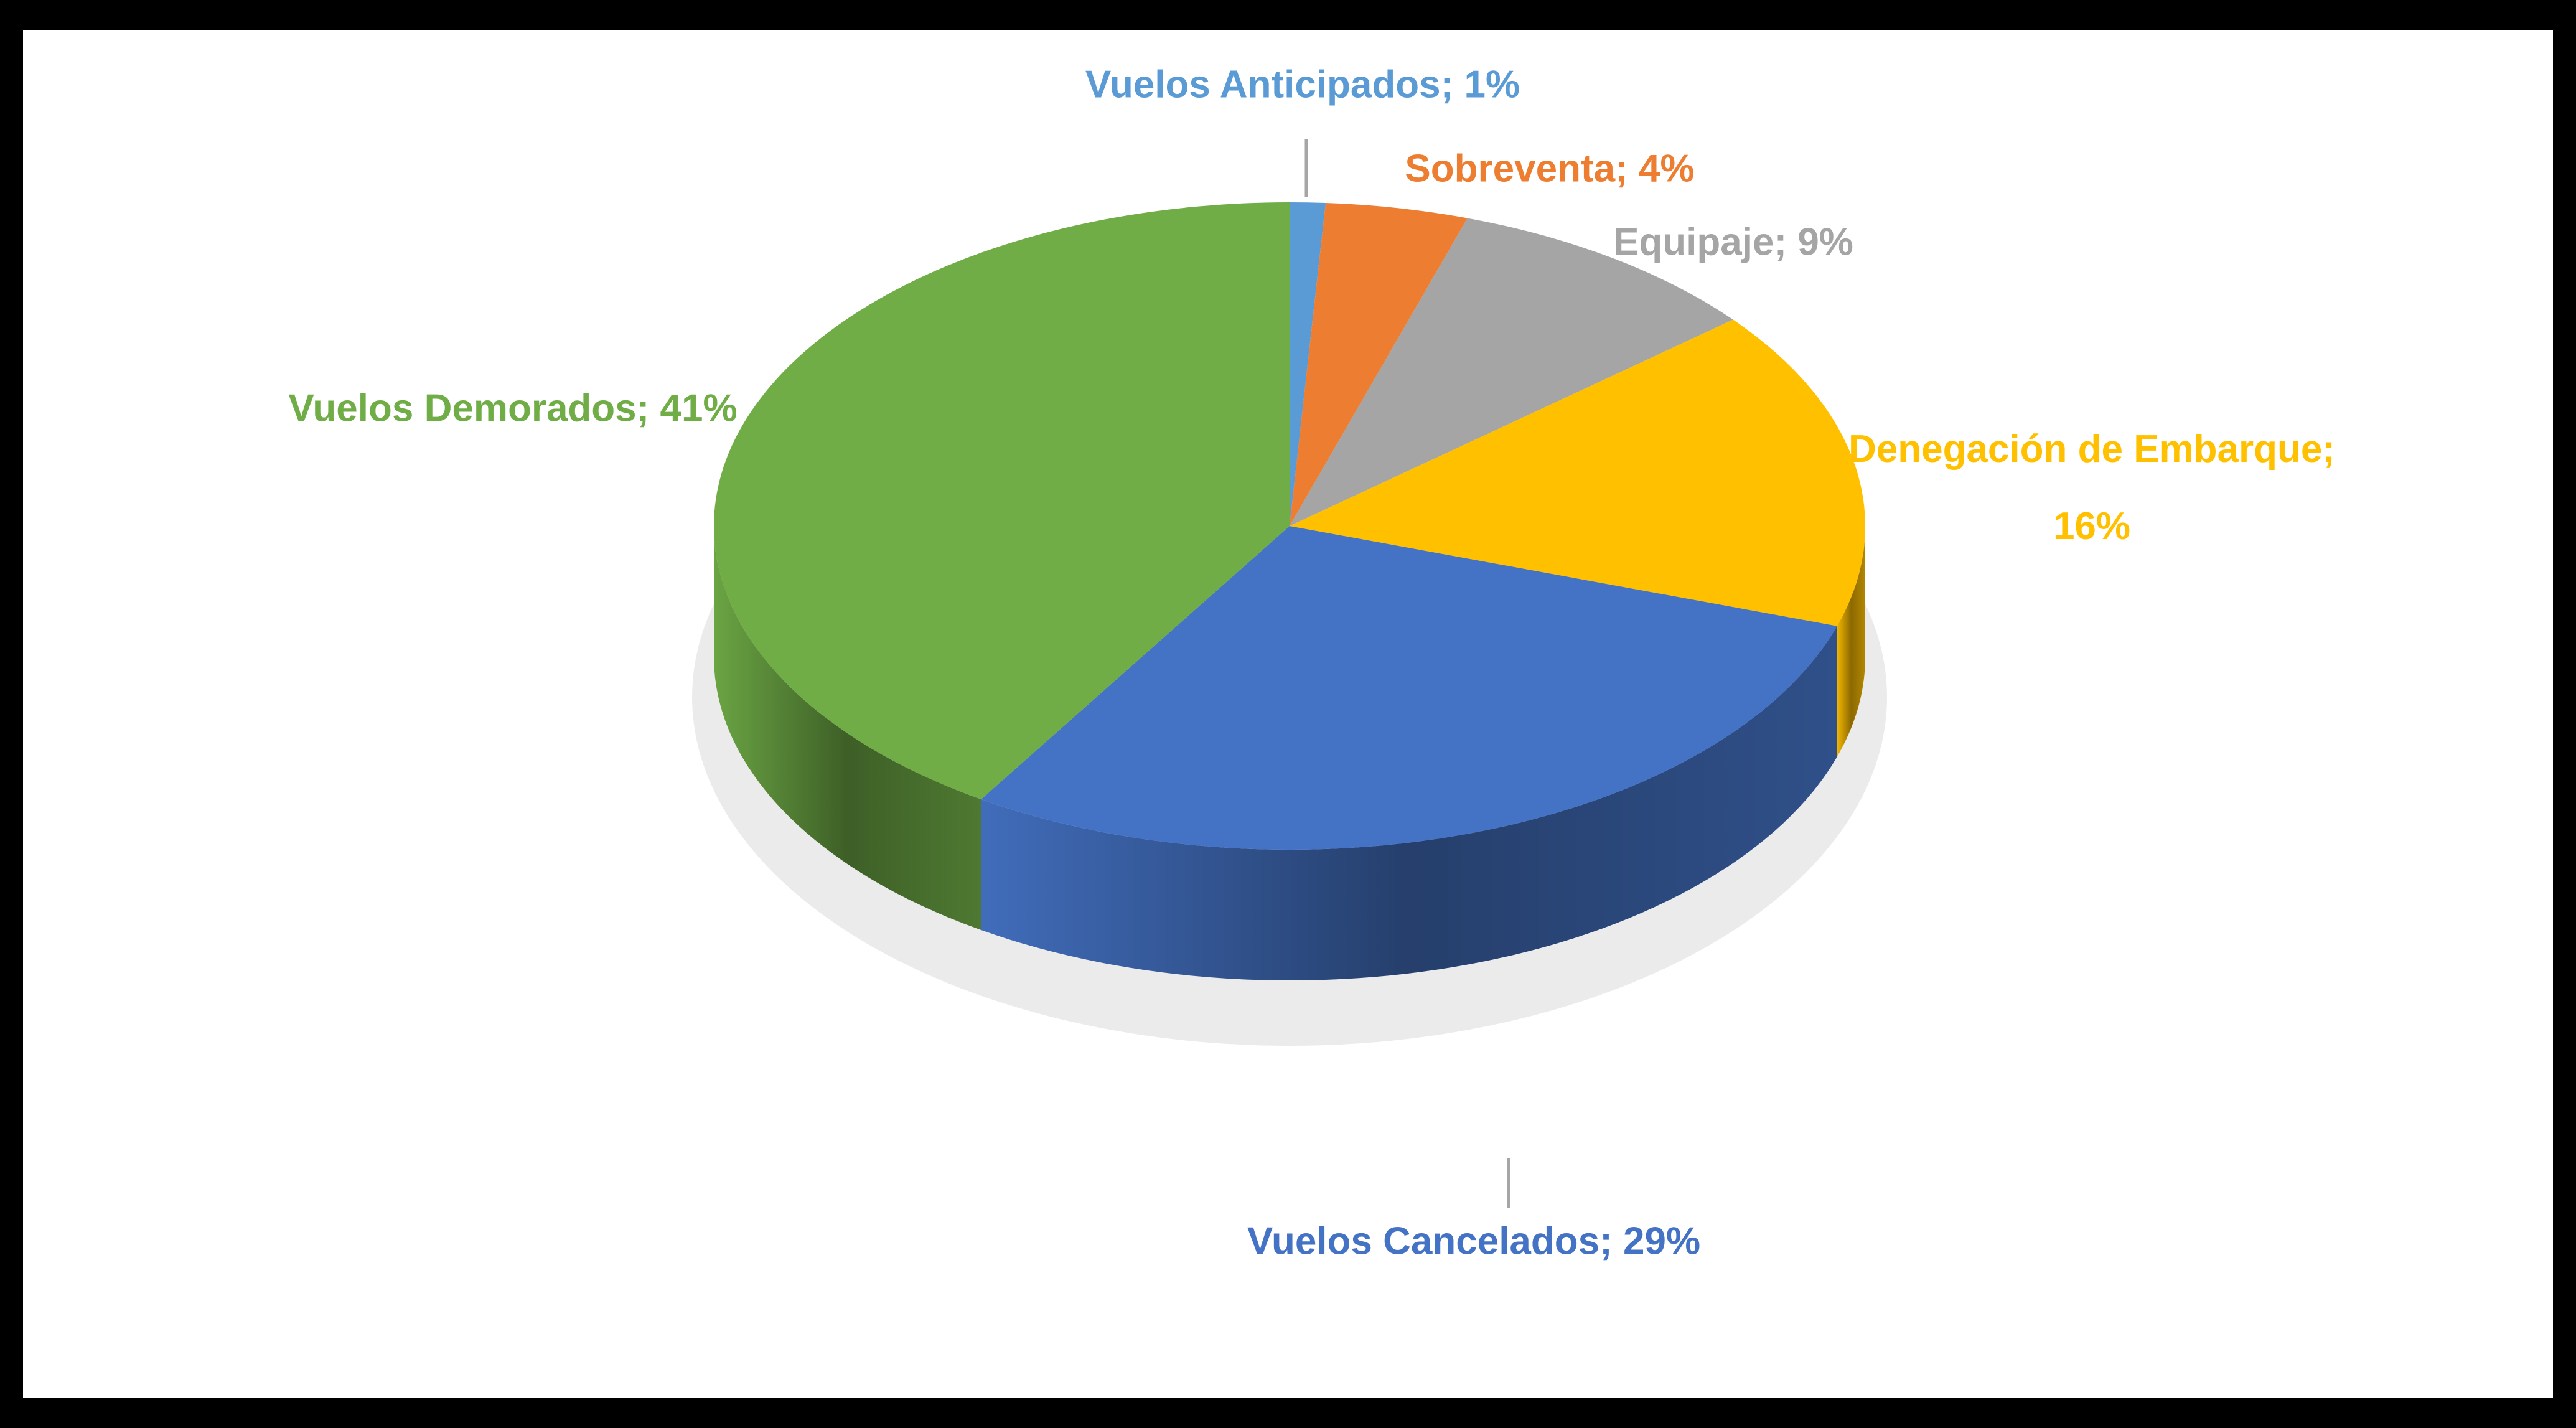 The image size is (2576, 1428). I want to click on data-label: Denegación de Embarque; 16%, so click(2091, 488).